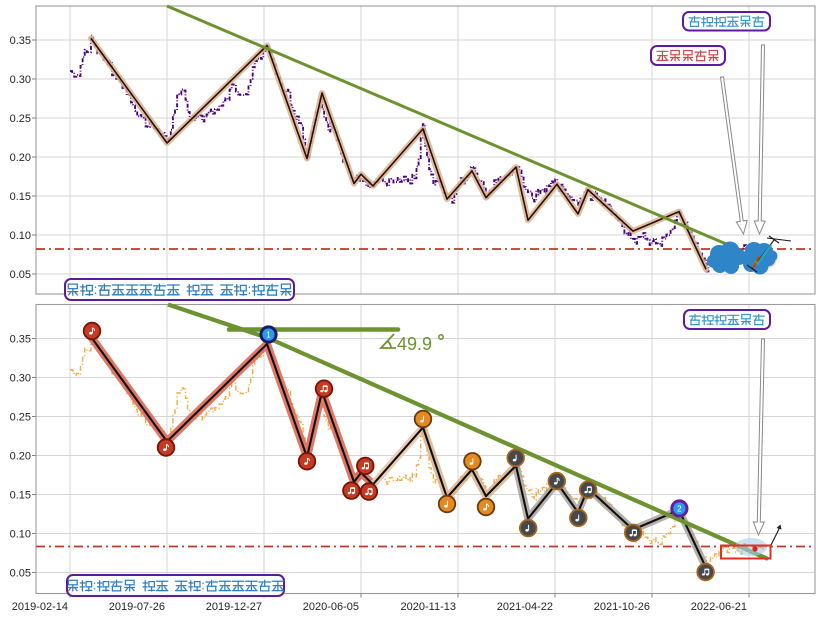  What do you see at coordinates (679, 509) in the screenshot?
I see `svg-text: 2` at bounding box center [679, 509].